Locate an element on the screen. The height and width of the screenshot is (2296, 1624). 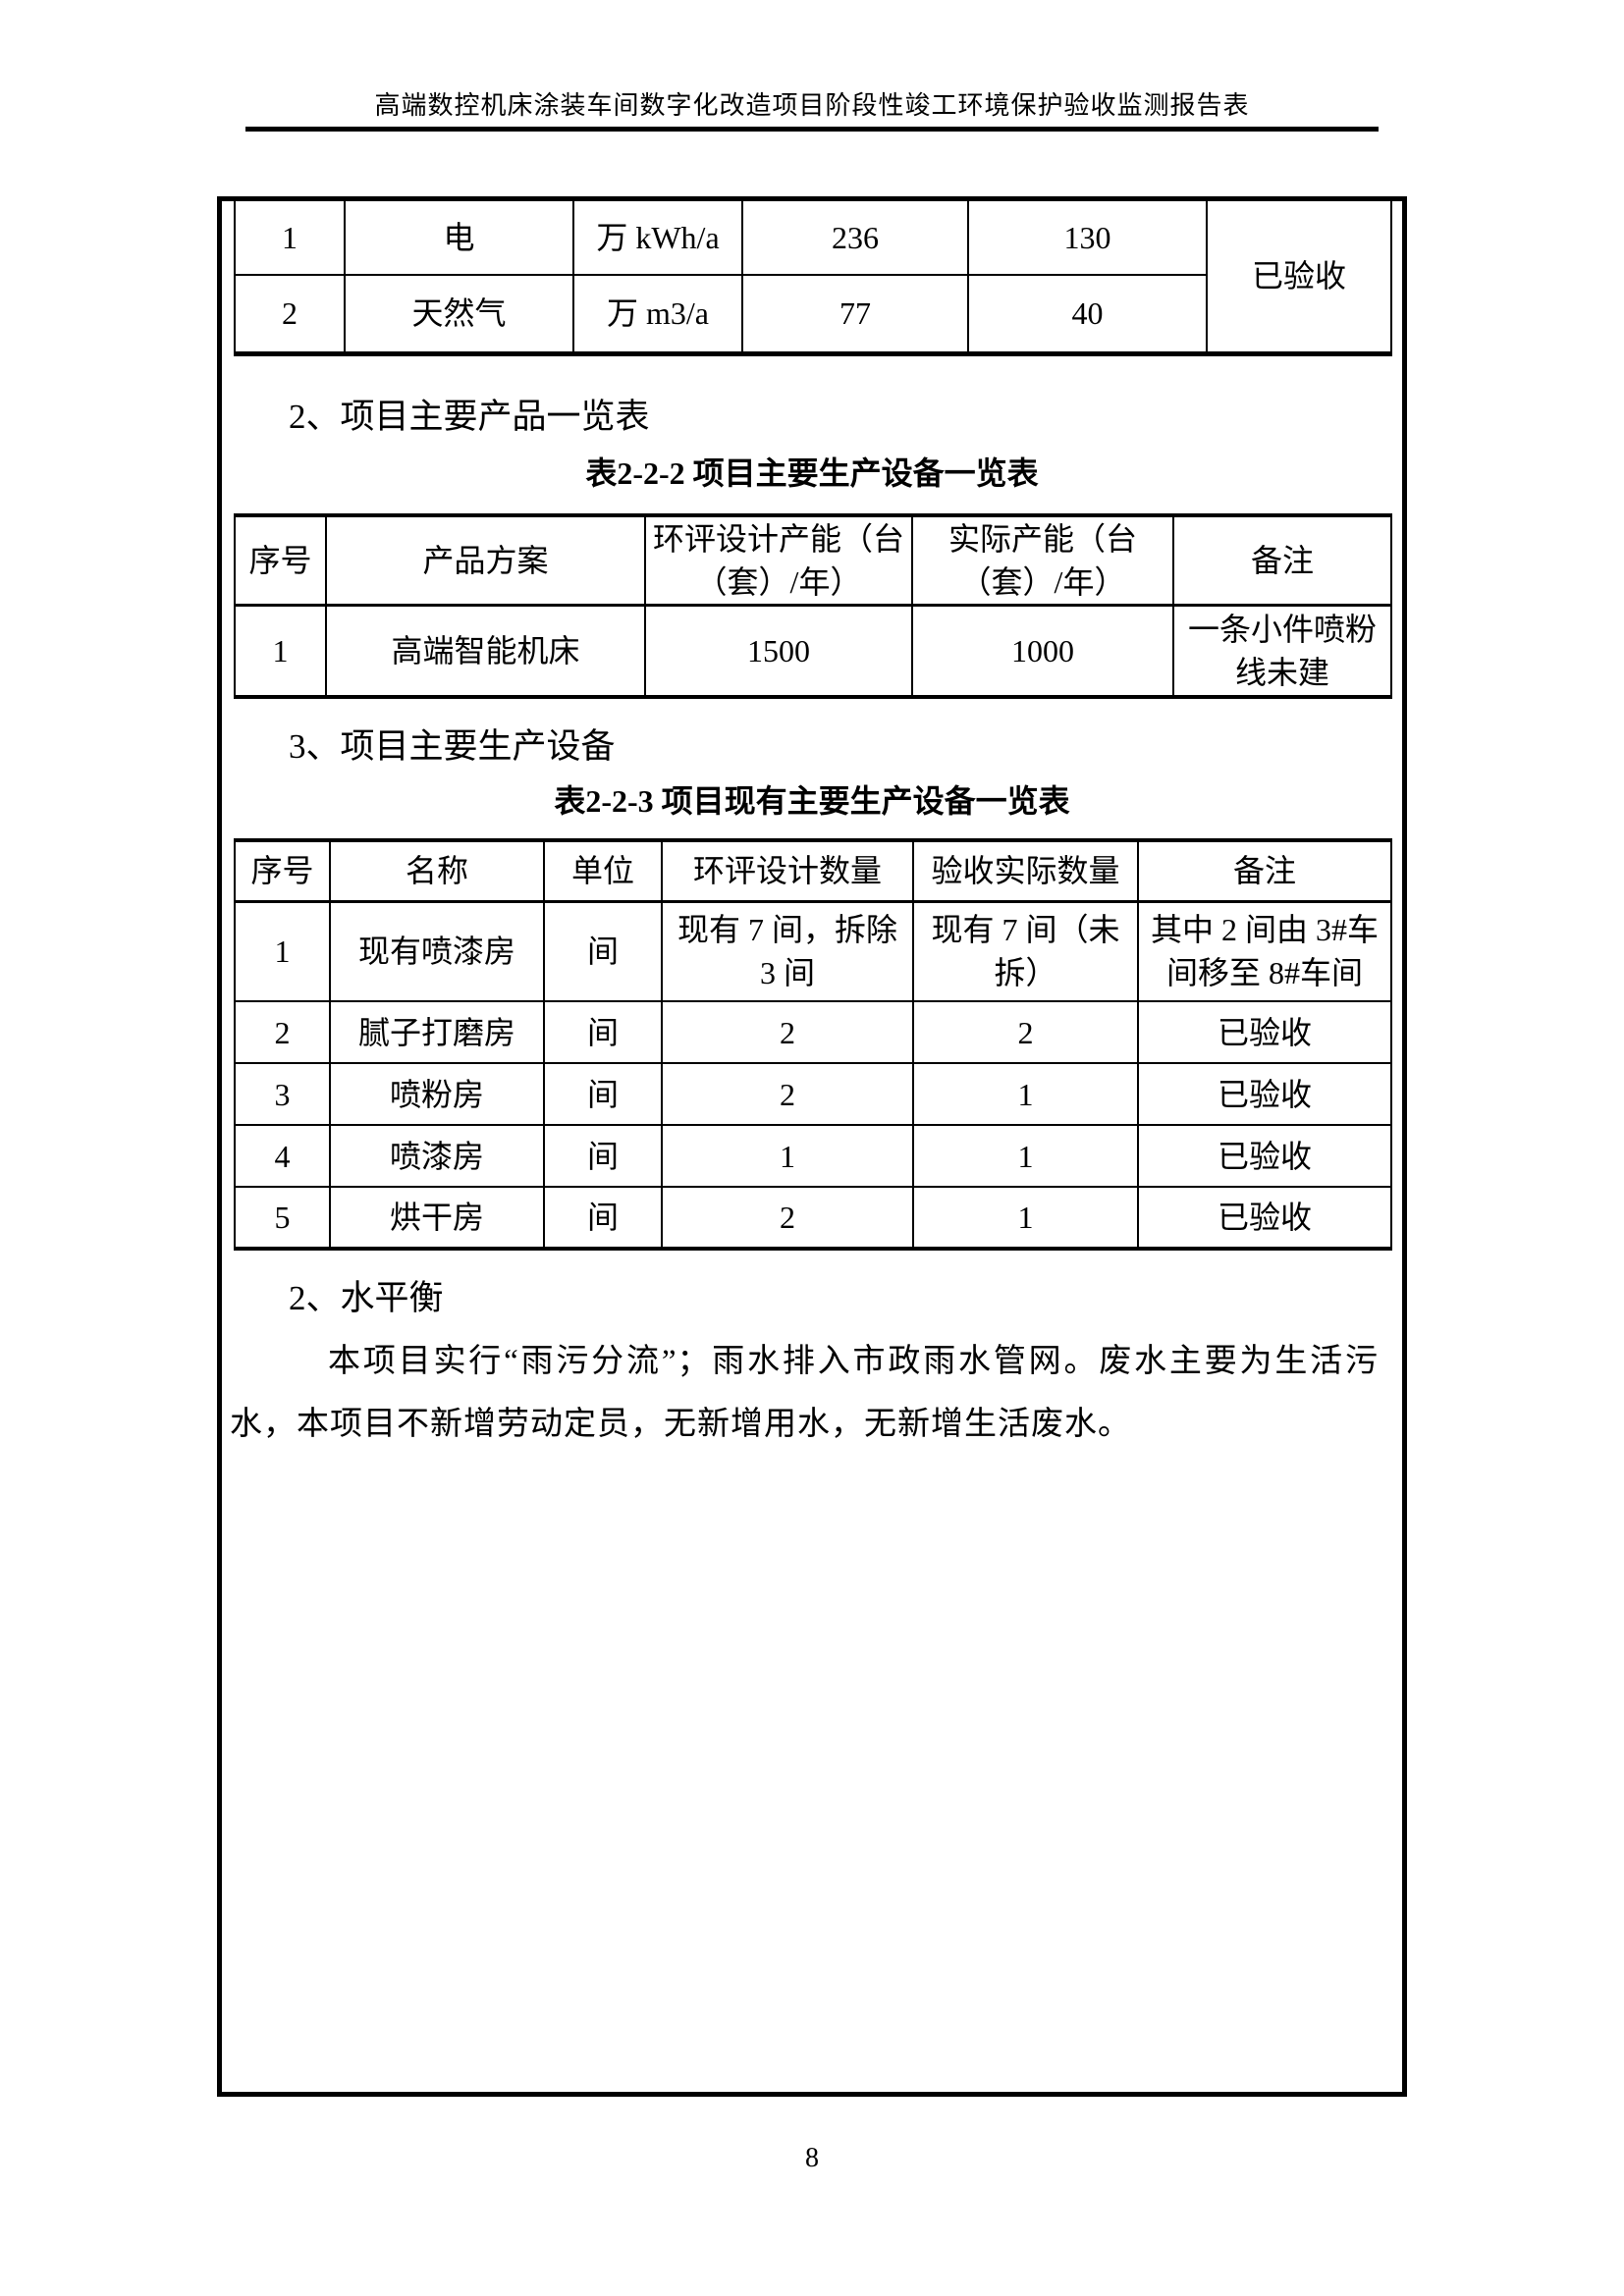
actual-value-cell: 40 is located at coordinates (1087, 314).